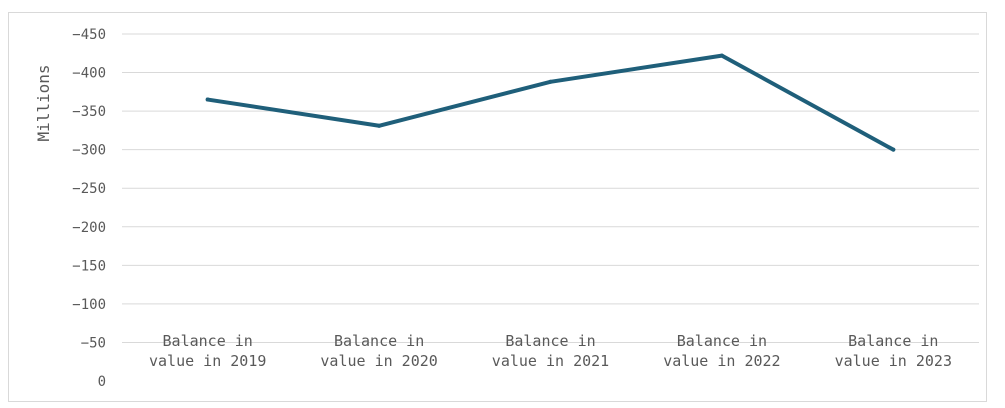 Image resolution: width=1005 pixels, height=408 pixels. Describe the element at coordinates (102, 382) in the screenshot. I see `y-tick-label: 0` at that location.